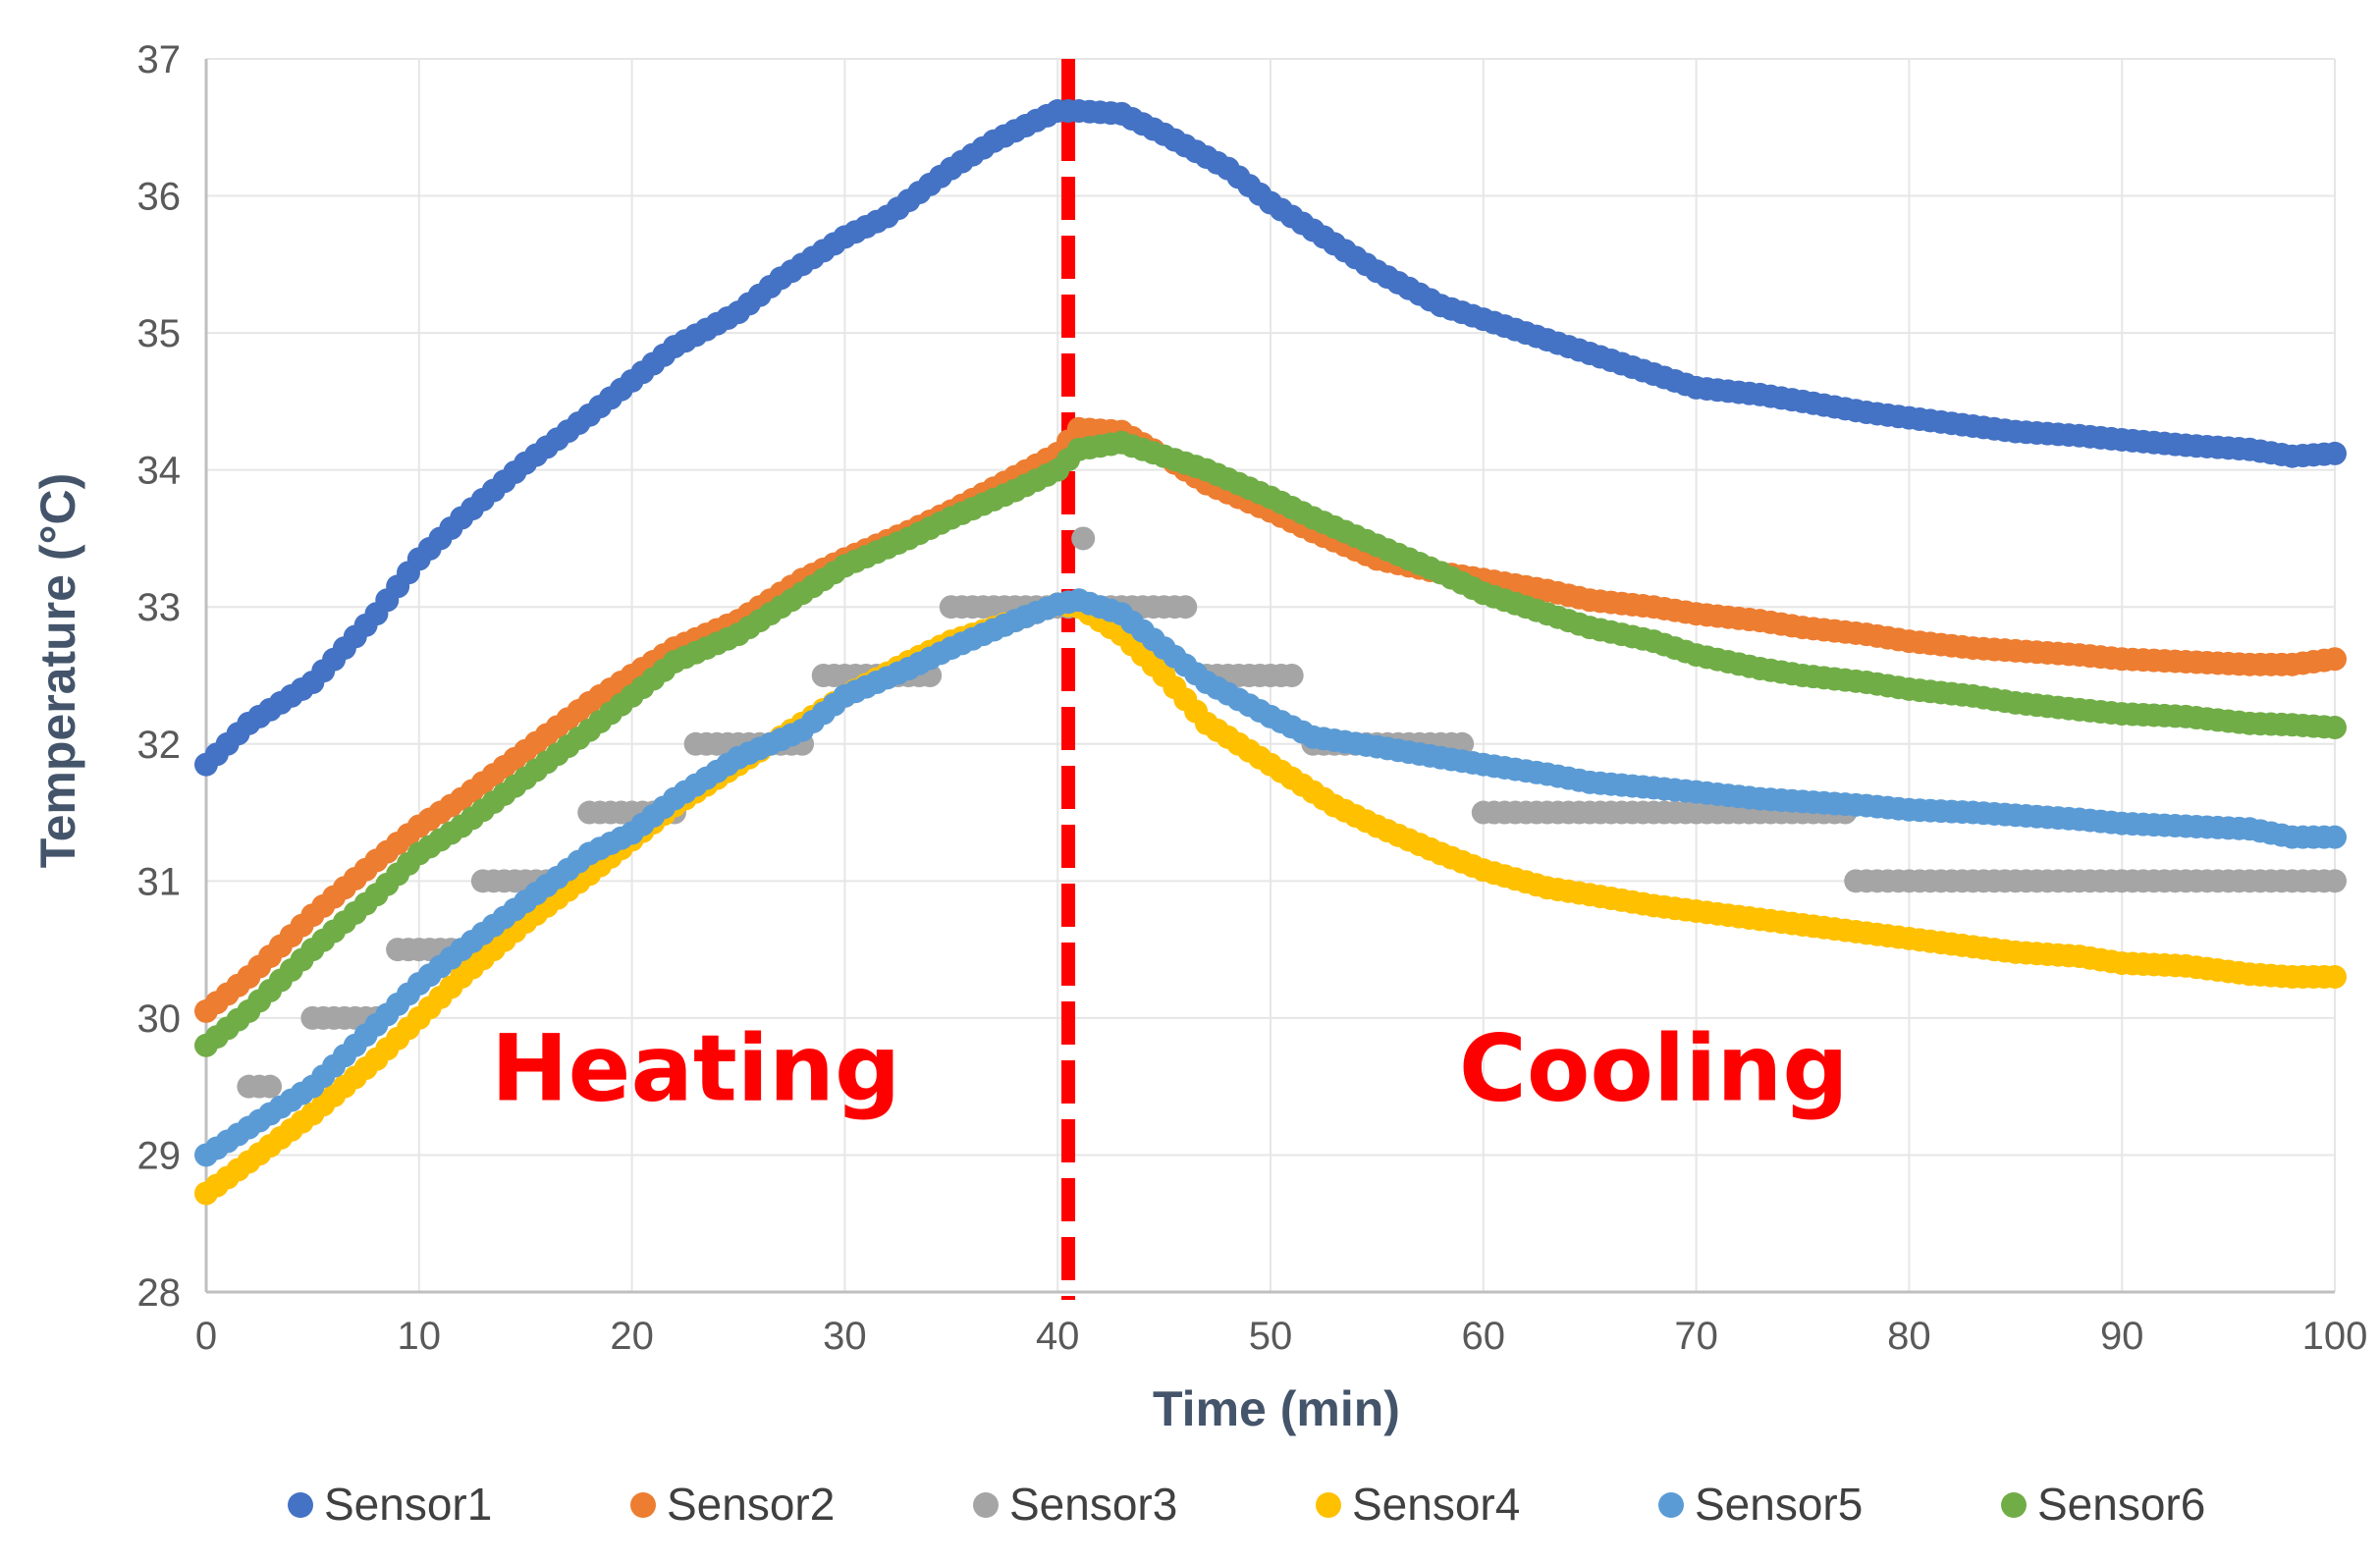 The image size is (2380, 1563). What do you see at coordinates (643, 1505) in the screenshot?
I see `legend-marker-sensor2` at bounding box center [643, 1505].